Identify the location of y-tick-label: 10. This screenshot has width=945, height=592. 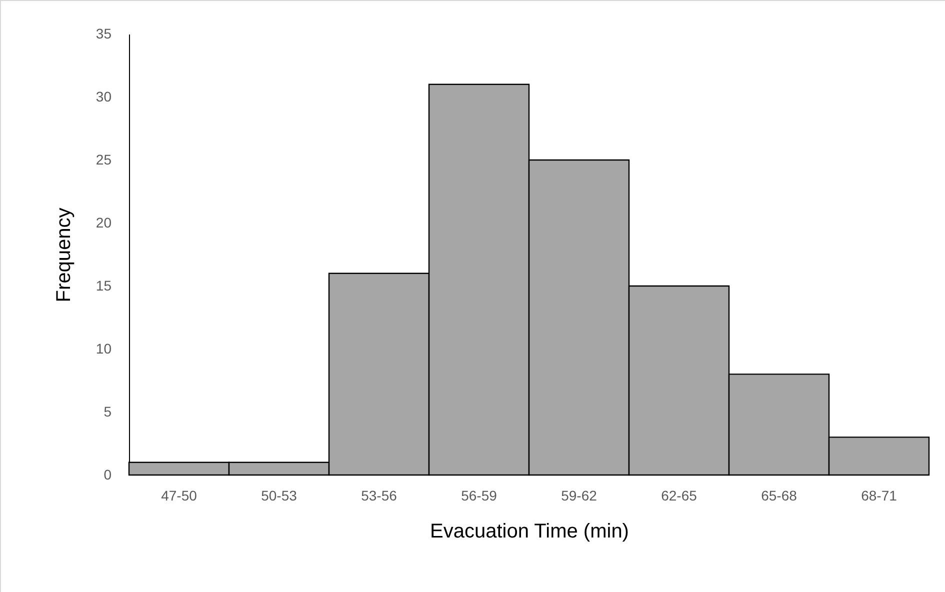
(104, 348).